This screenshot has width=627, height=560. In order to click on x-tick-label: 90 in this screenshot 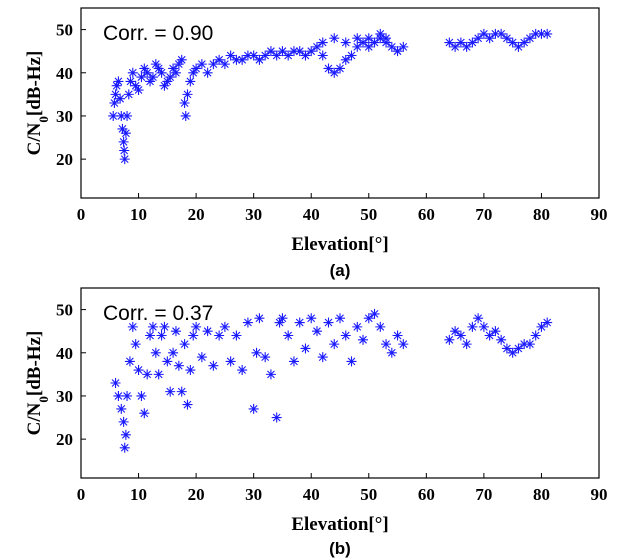, I will do `click(599, 494)`.